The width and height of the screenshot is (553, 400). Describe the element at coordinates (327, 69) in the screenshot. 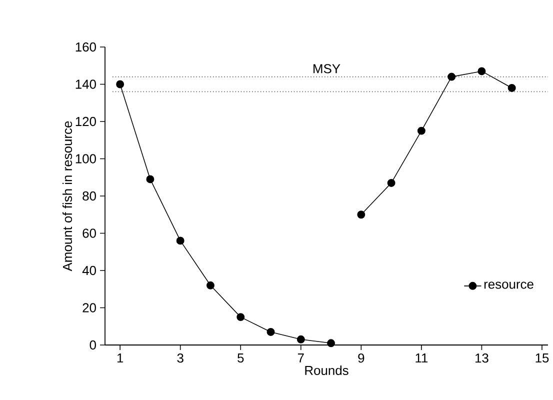

I see `ref-line-label: MSY` at that location.